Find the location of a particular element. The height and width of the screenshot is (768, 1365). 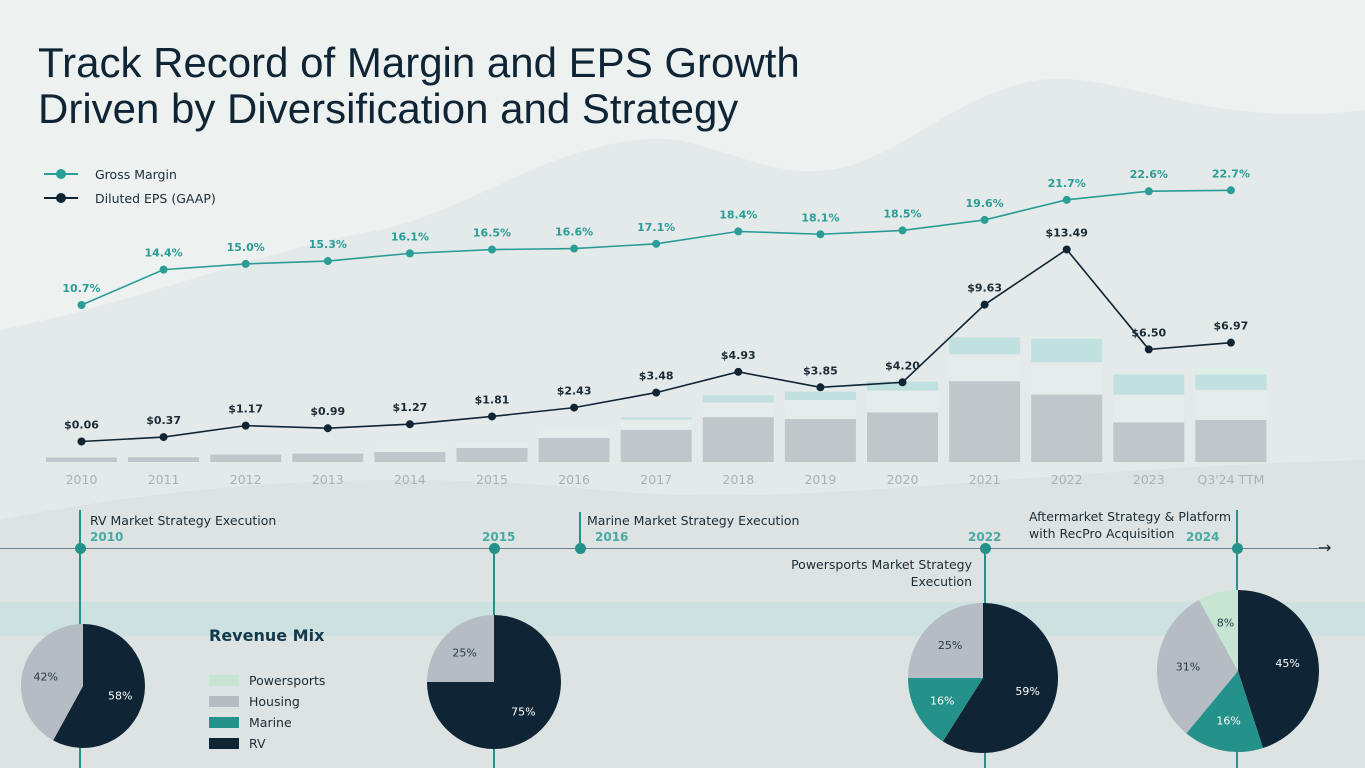

marine-swatch is located at coordinates (224, 722).